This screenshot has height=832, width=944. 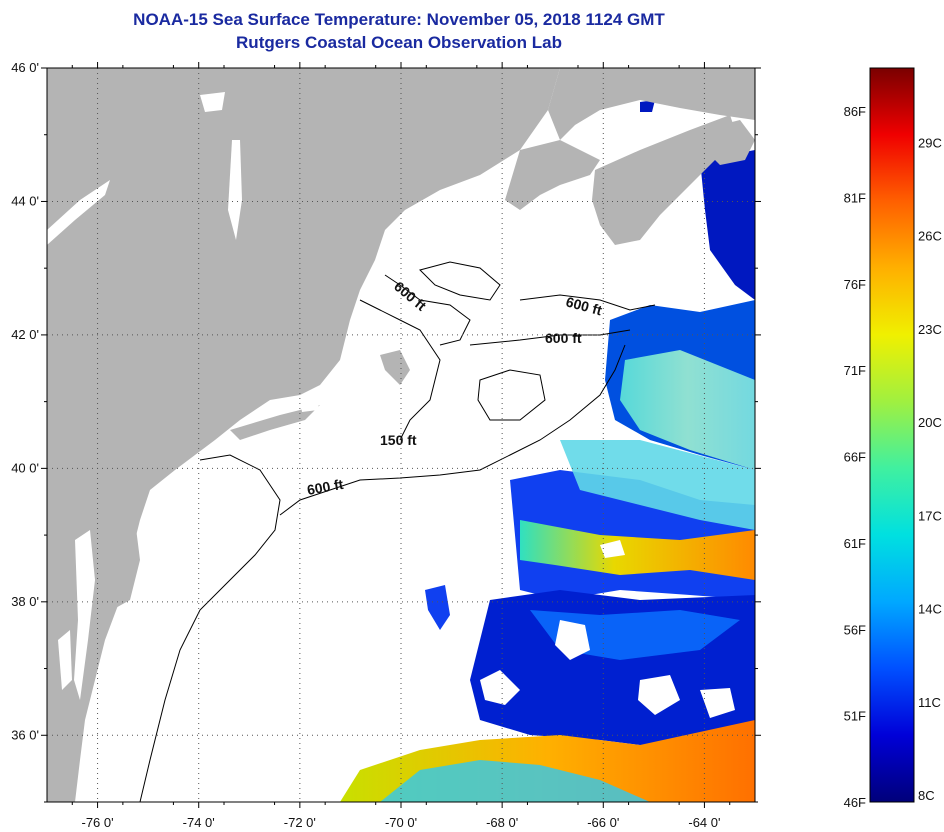 What do you see at coordinates (25, 601) in the screenshot?
I see `lat-tick-label: 38 0'` at bounding box center [25, 601].